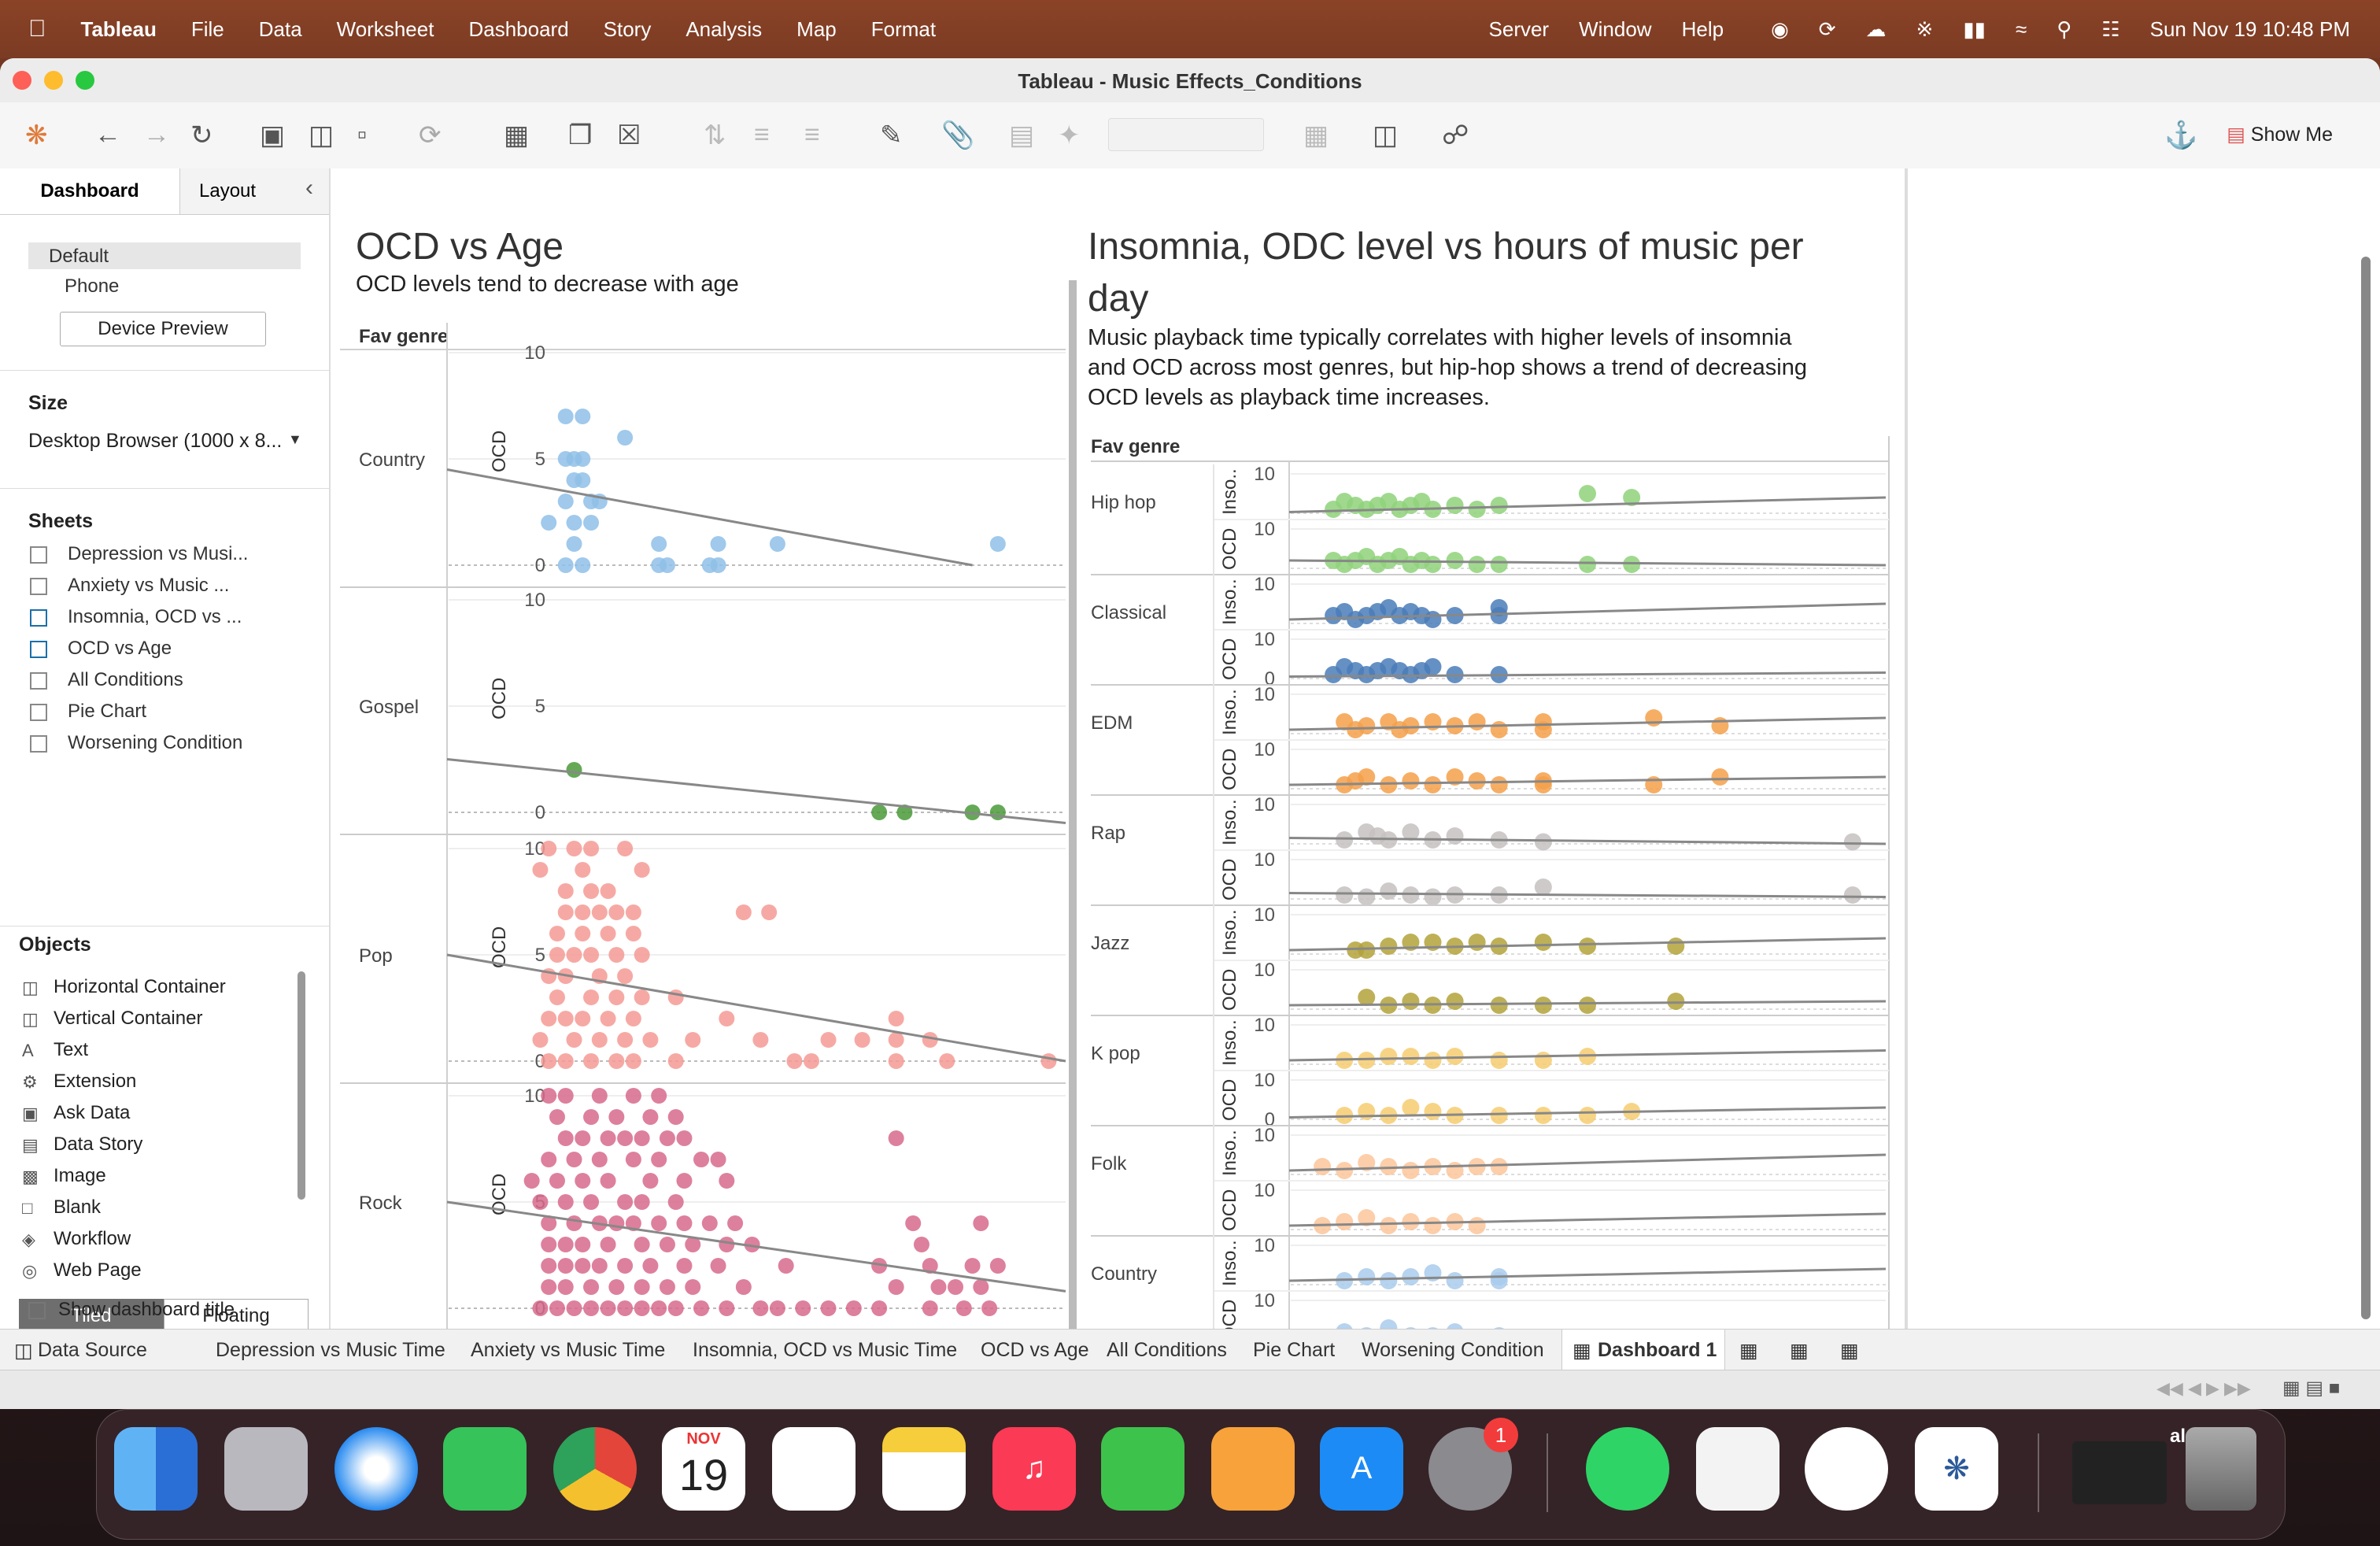  I want to click on presentation-mode-icon: ◫, so click(1386, 135).